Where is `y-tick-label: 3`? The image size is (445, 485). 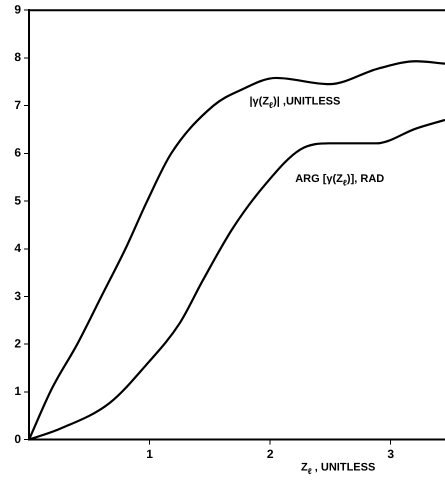 y-tick-label: 3 is located at coordinates (18, 295).